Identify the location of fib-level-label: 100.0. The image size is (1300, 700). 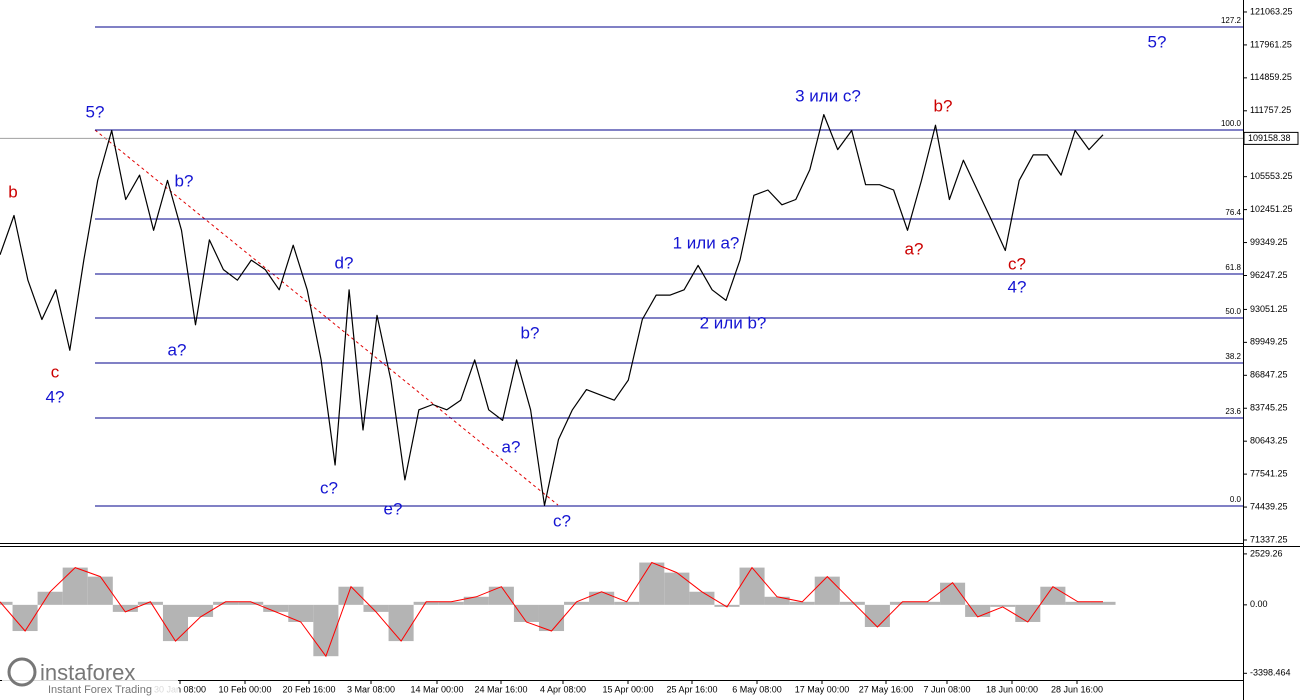
(1231, 123).